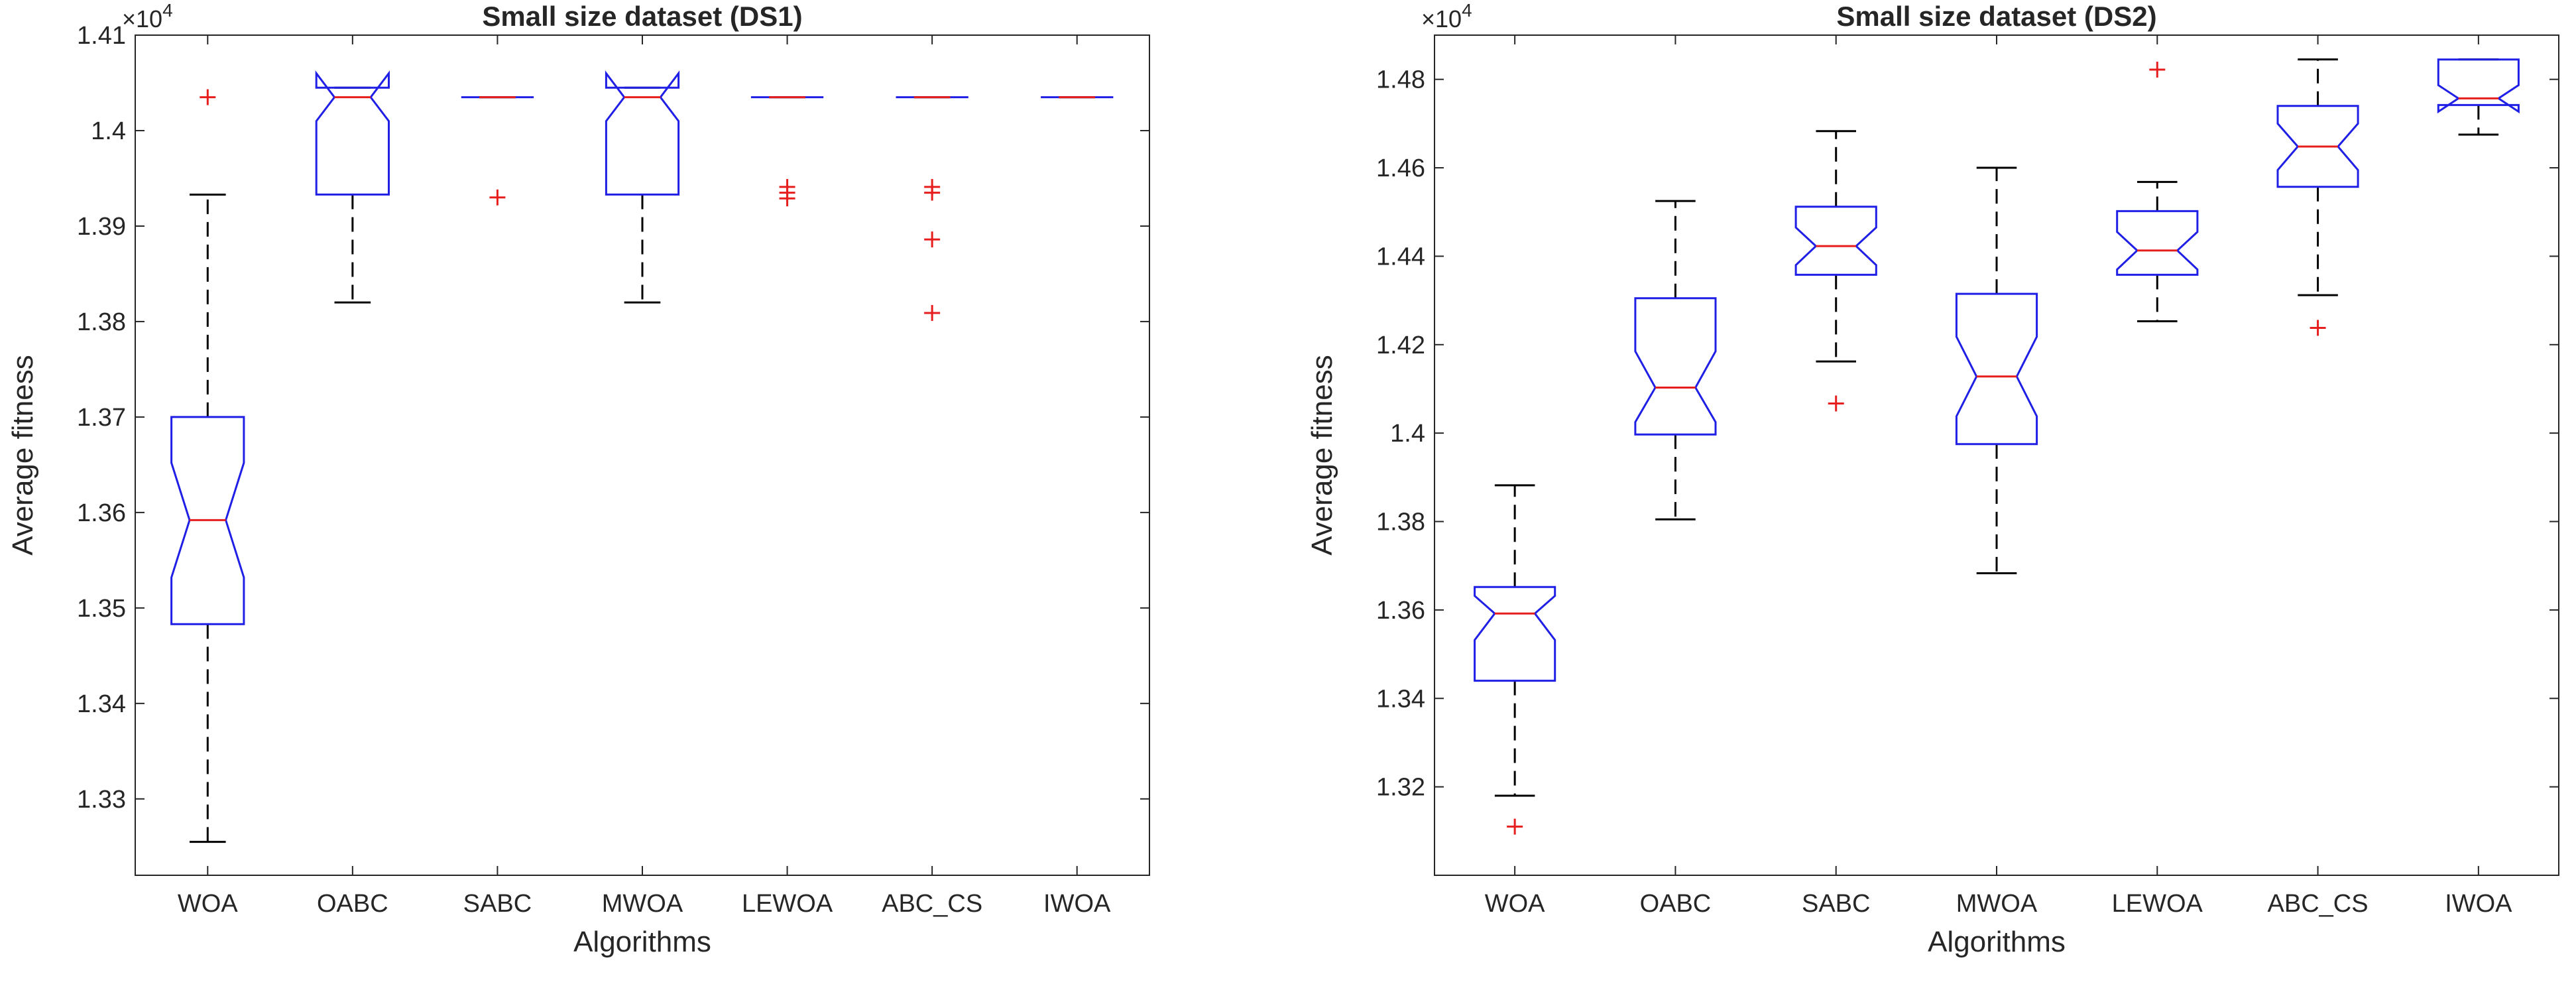 The image size is (2576, 988). What do you see at coordinates (102, 418) in the screenshot?
I see `y-tick-label: 1.37` at bounding box center [102, 418].